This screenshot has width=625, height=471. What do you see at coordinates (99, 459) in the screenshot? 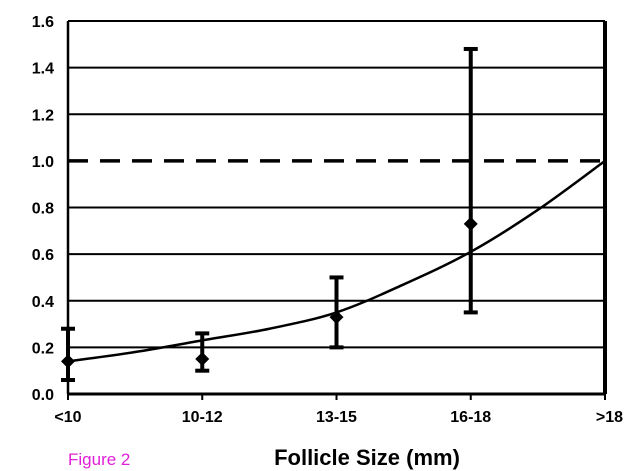
I see `figure-caption: Figure 2` at bounding box center [99, 459].